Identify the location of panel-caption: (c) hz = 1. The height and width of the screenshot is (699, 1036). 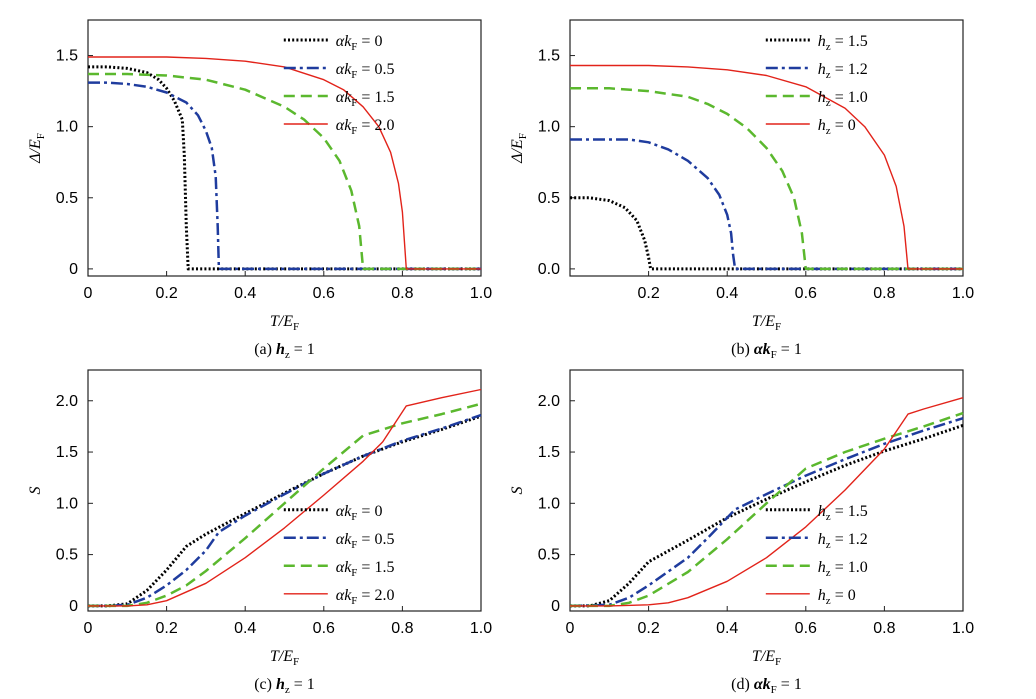
(284, 686).